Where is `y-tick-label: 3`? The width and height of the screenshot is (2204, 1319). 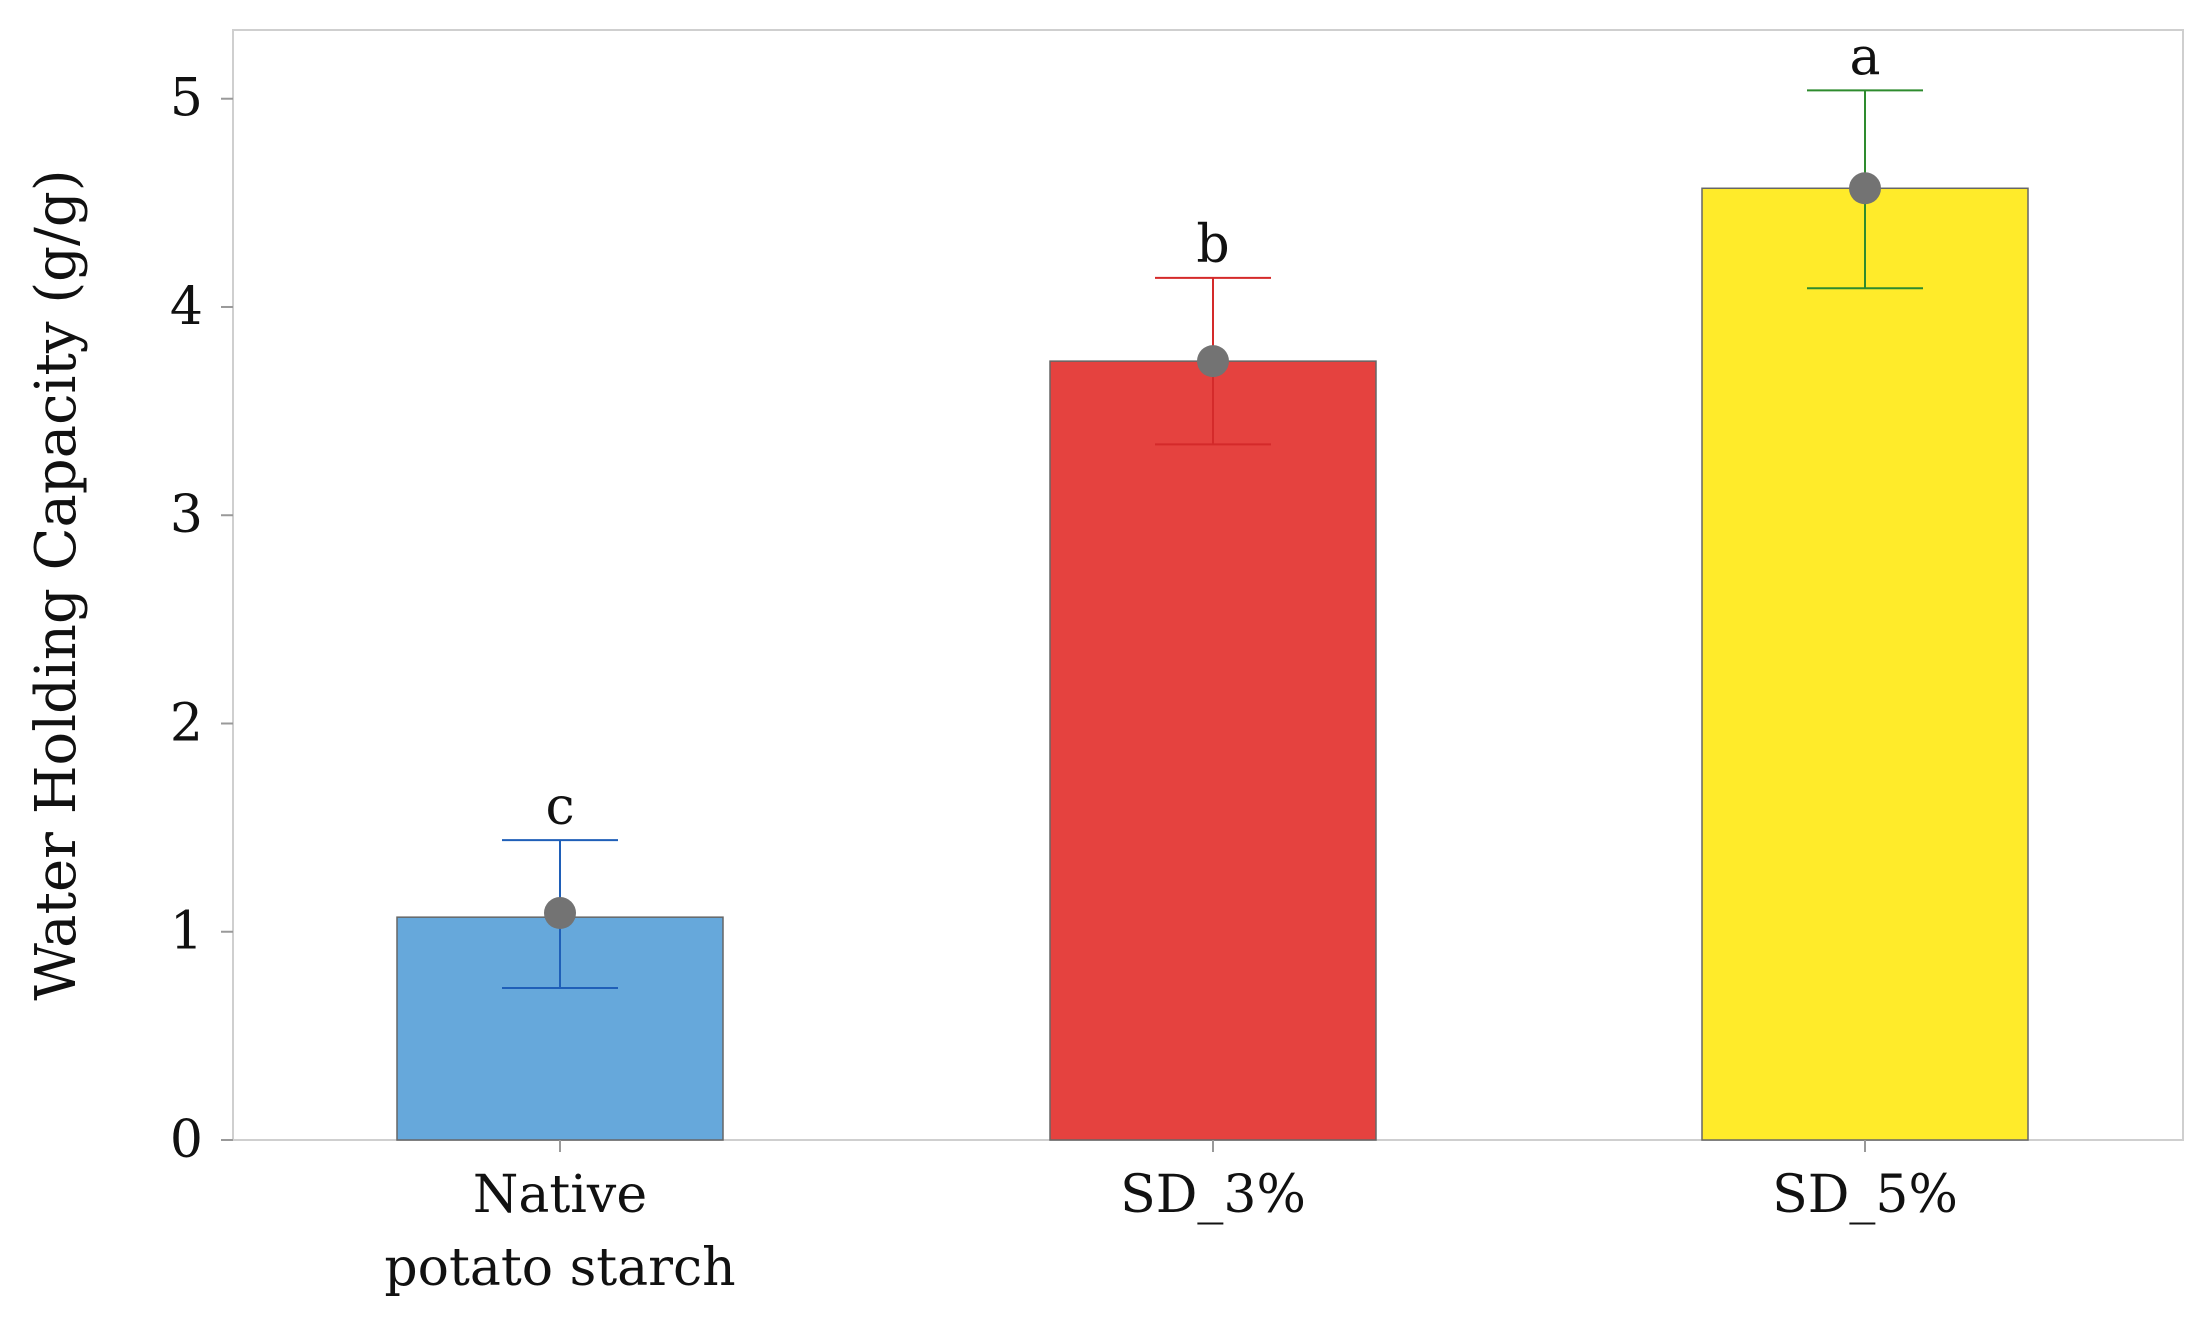 y-tick-label: 3 is located at coordinates (186, 515).